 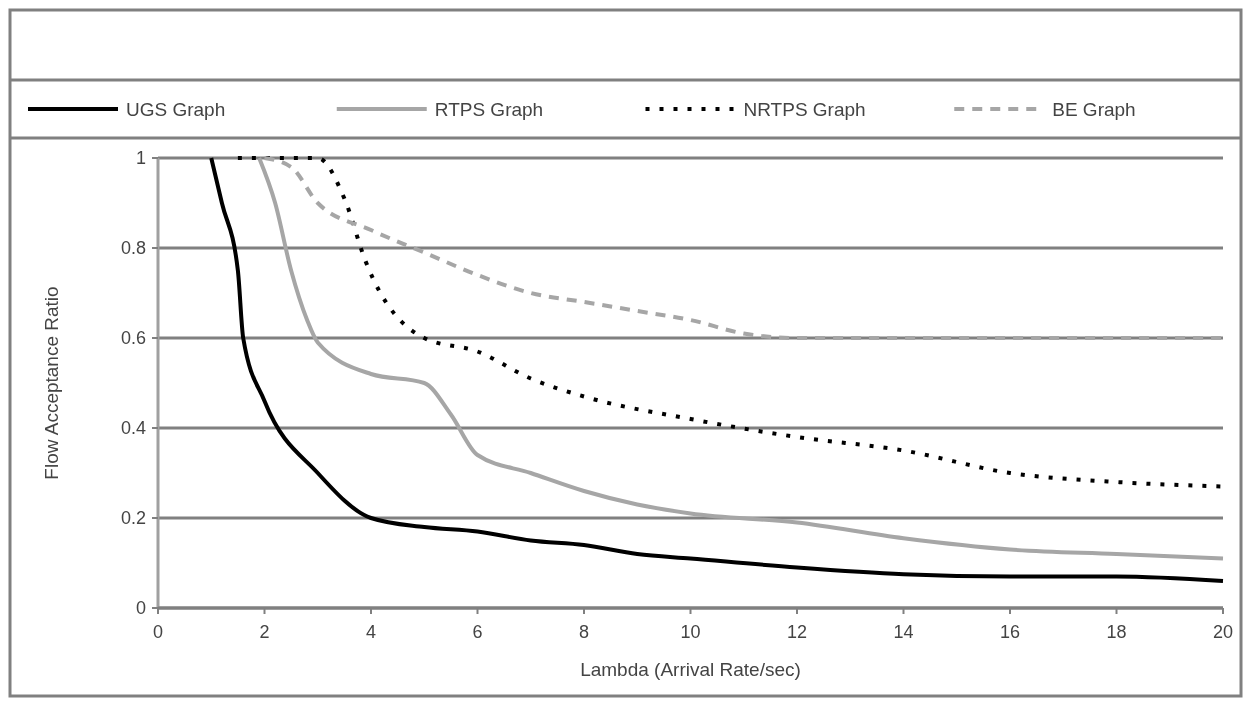 What do you see at coordinates (140, 158) in the screenshot?
I see `y-tick-label: 1` at bounding box center [140, 158].